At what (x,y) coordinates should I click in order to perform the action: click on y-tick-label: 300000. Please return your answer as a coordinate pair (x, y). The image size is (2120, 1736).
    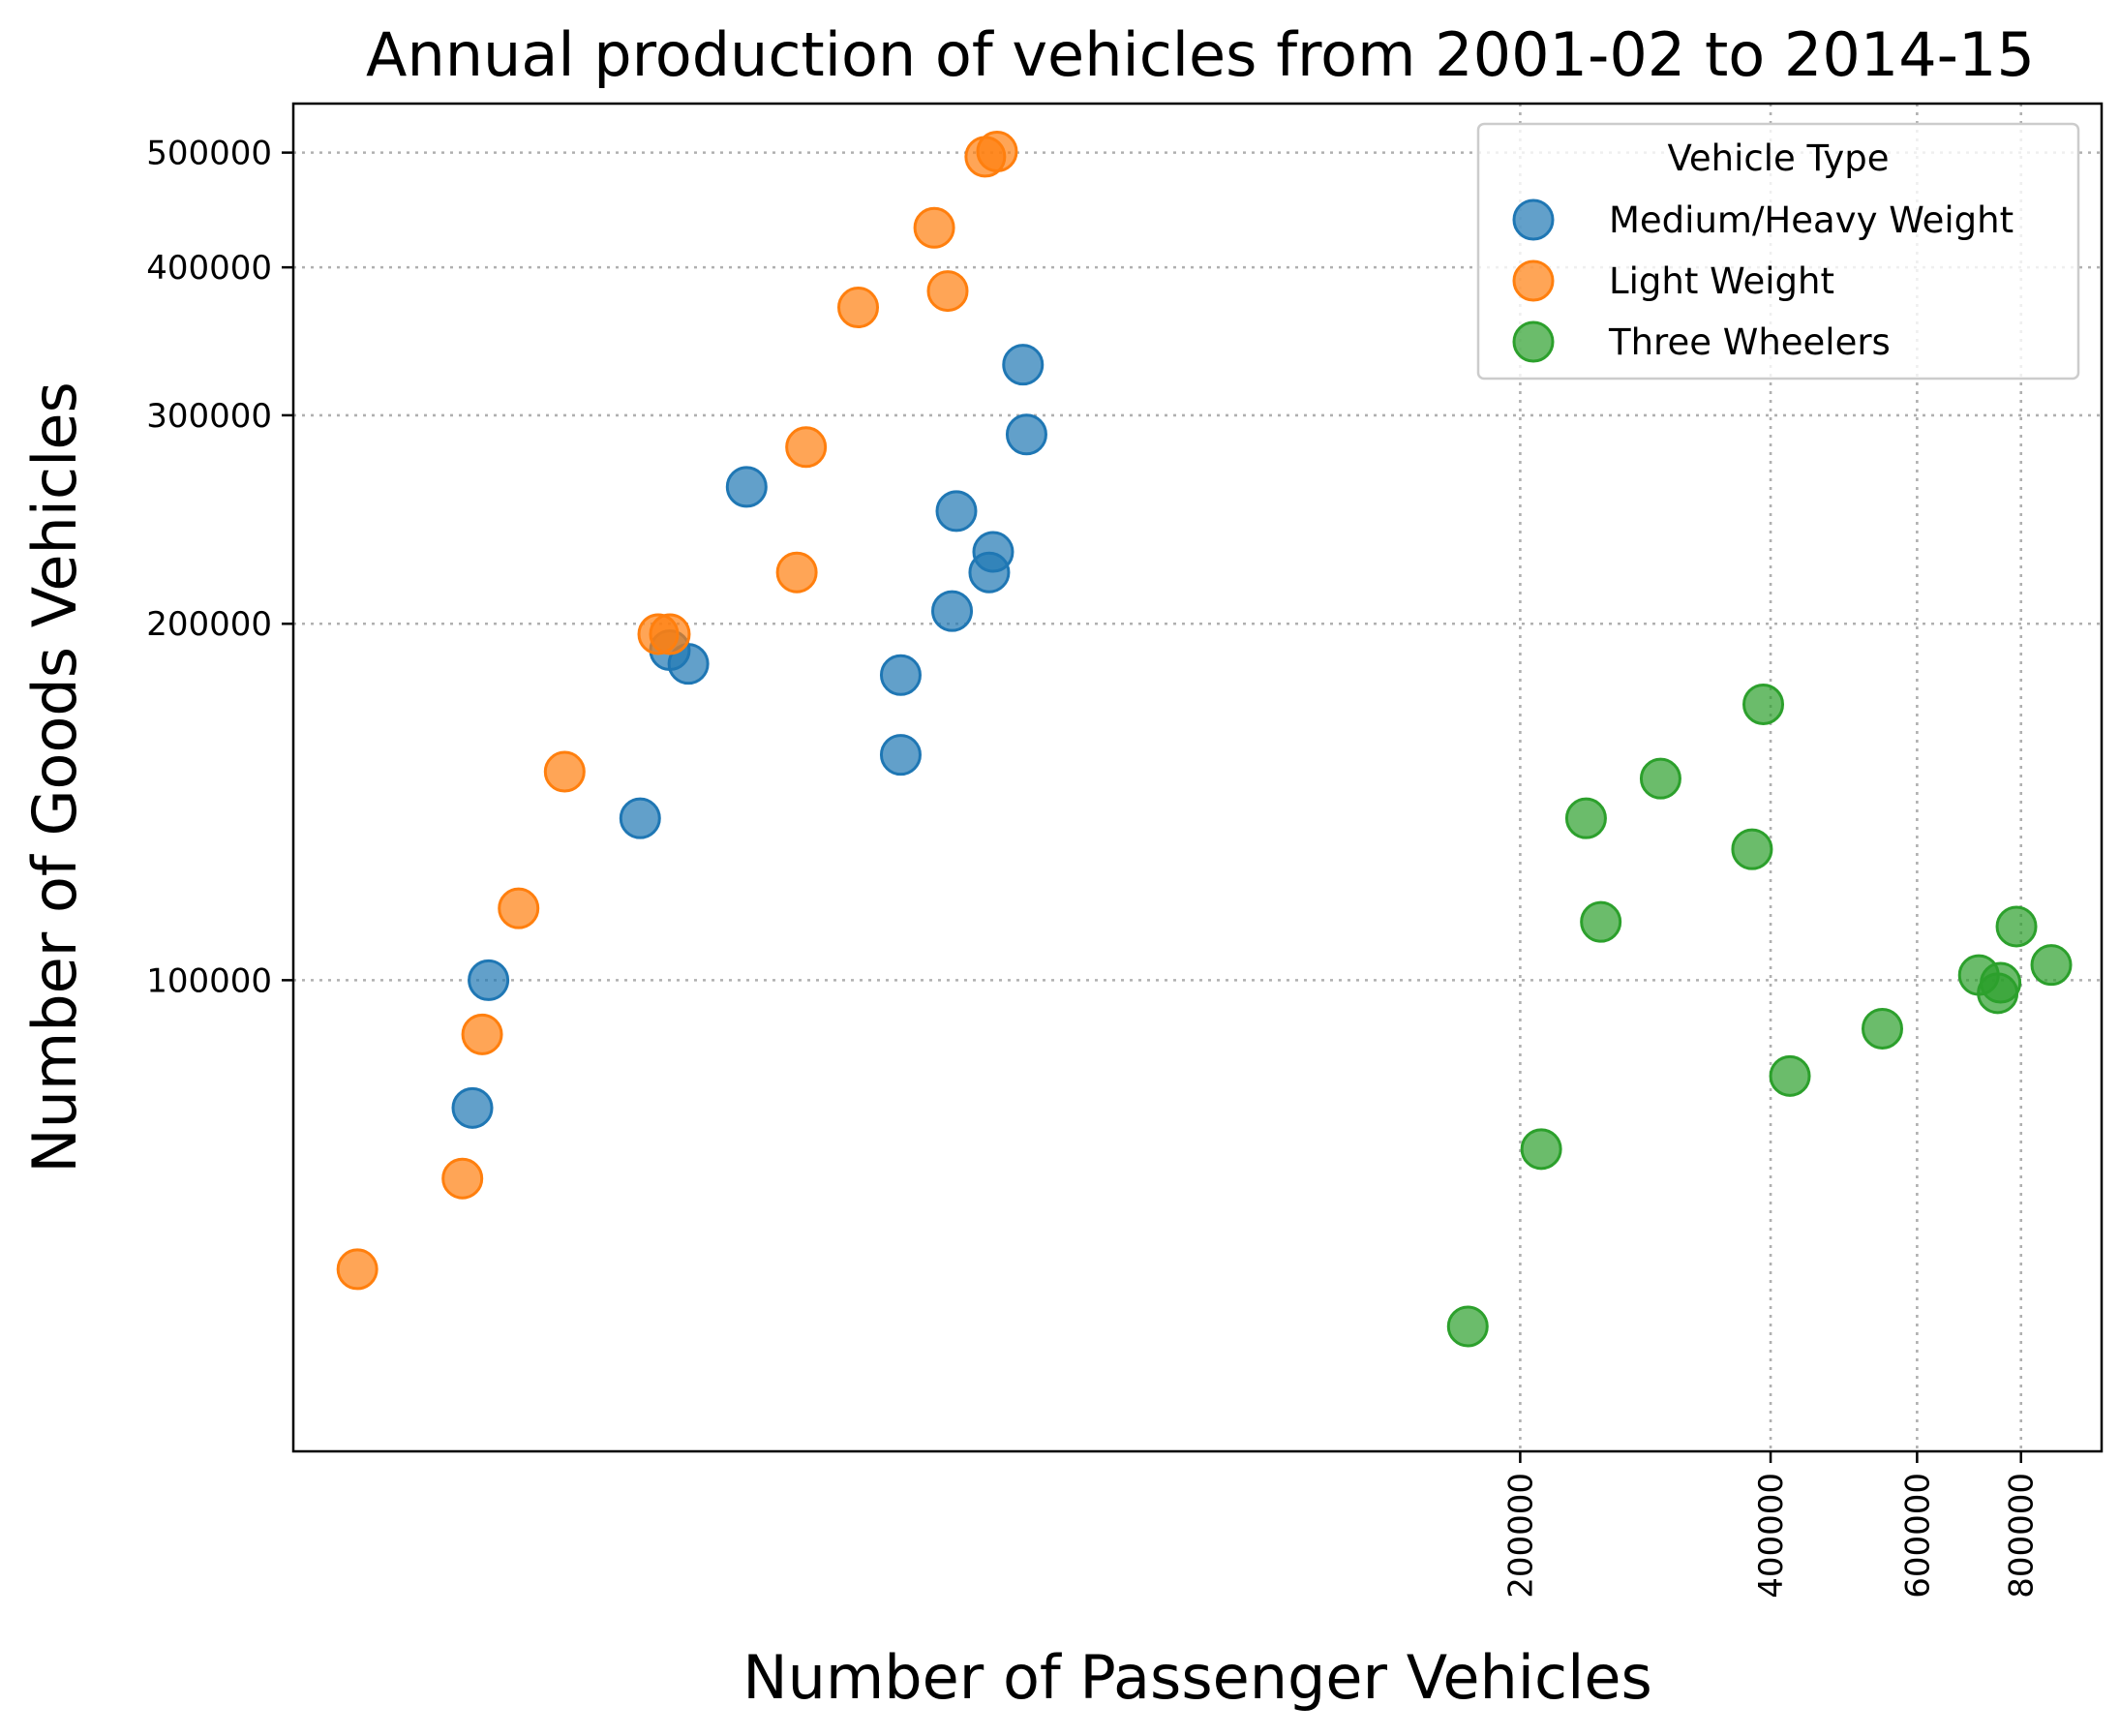
    Looking at the image, I should click on (209, 416).